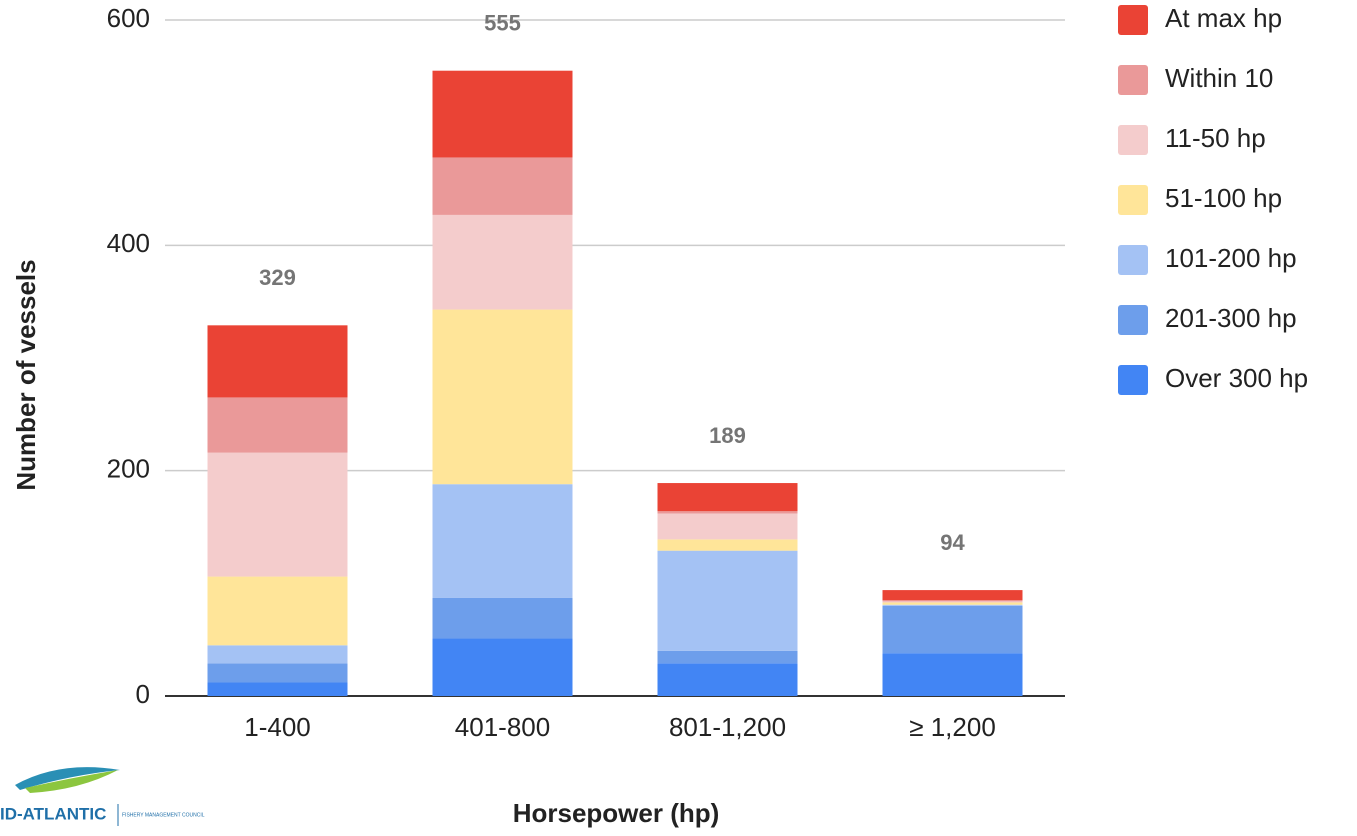 Image resolution: width=1357 pixels, height=836 pixels. I want to click on x-tick-label: ≥ 1,200, so click(952, 727).